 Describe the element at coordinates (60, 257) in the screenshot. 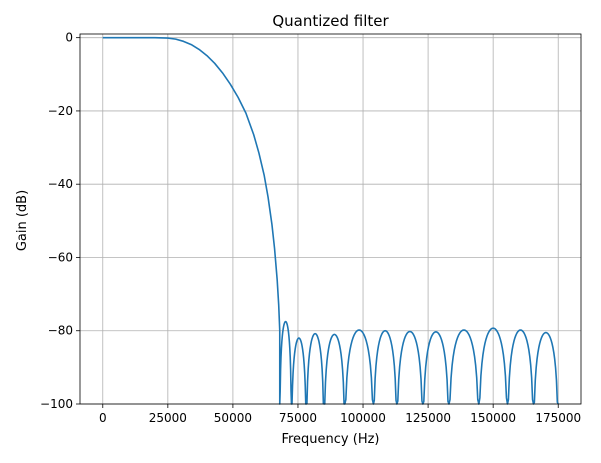

I see `y-tick-label: −60` at that location.